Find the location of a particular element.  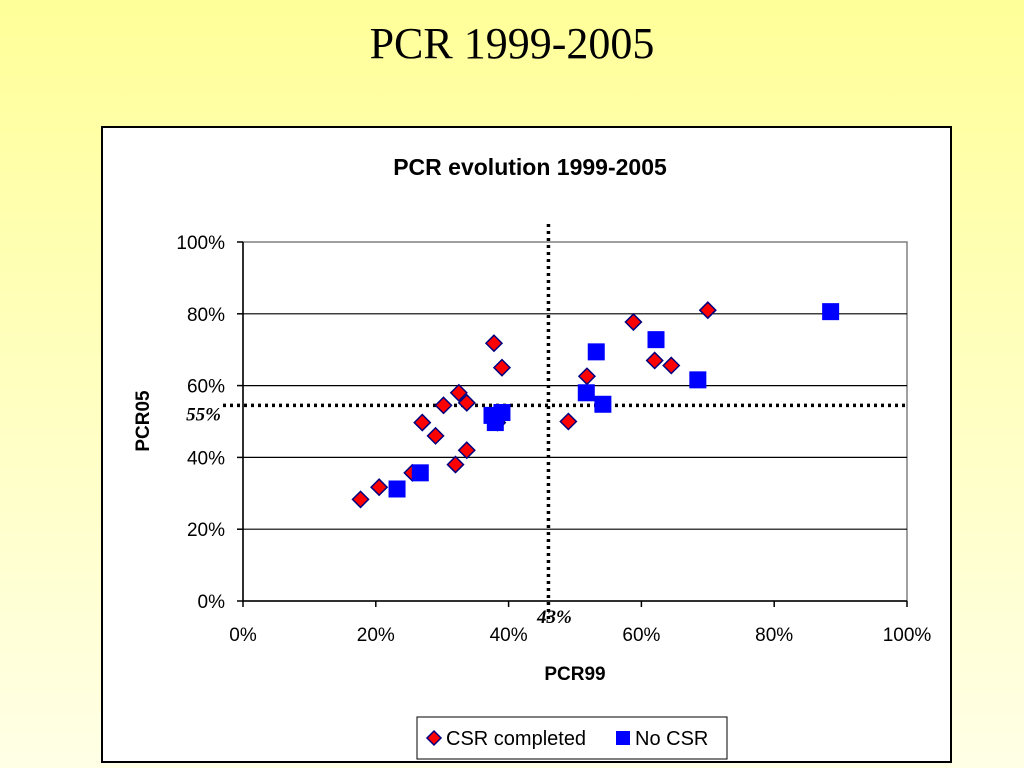

reference-label-y: 55% is located at coordinates (203, 414).